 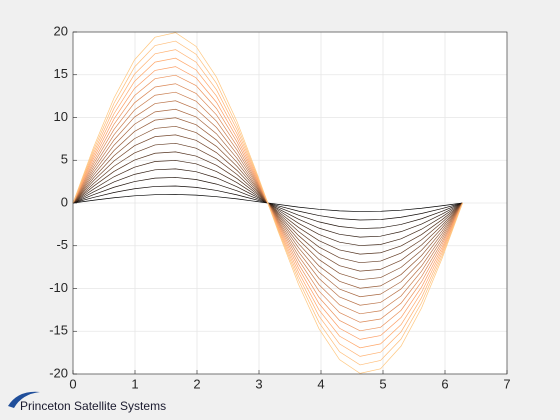 I want to click on y-tick-label: 0, so click(x=64, y=201).